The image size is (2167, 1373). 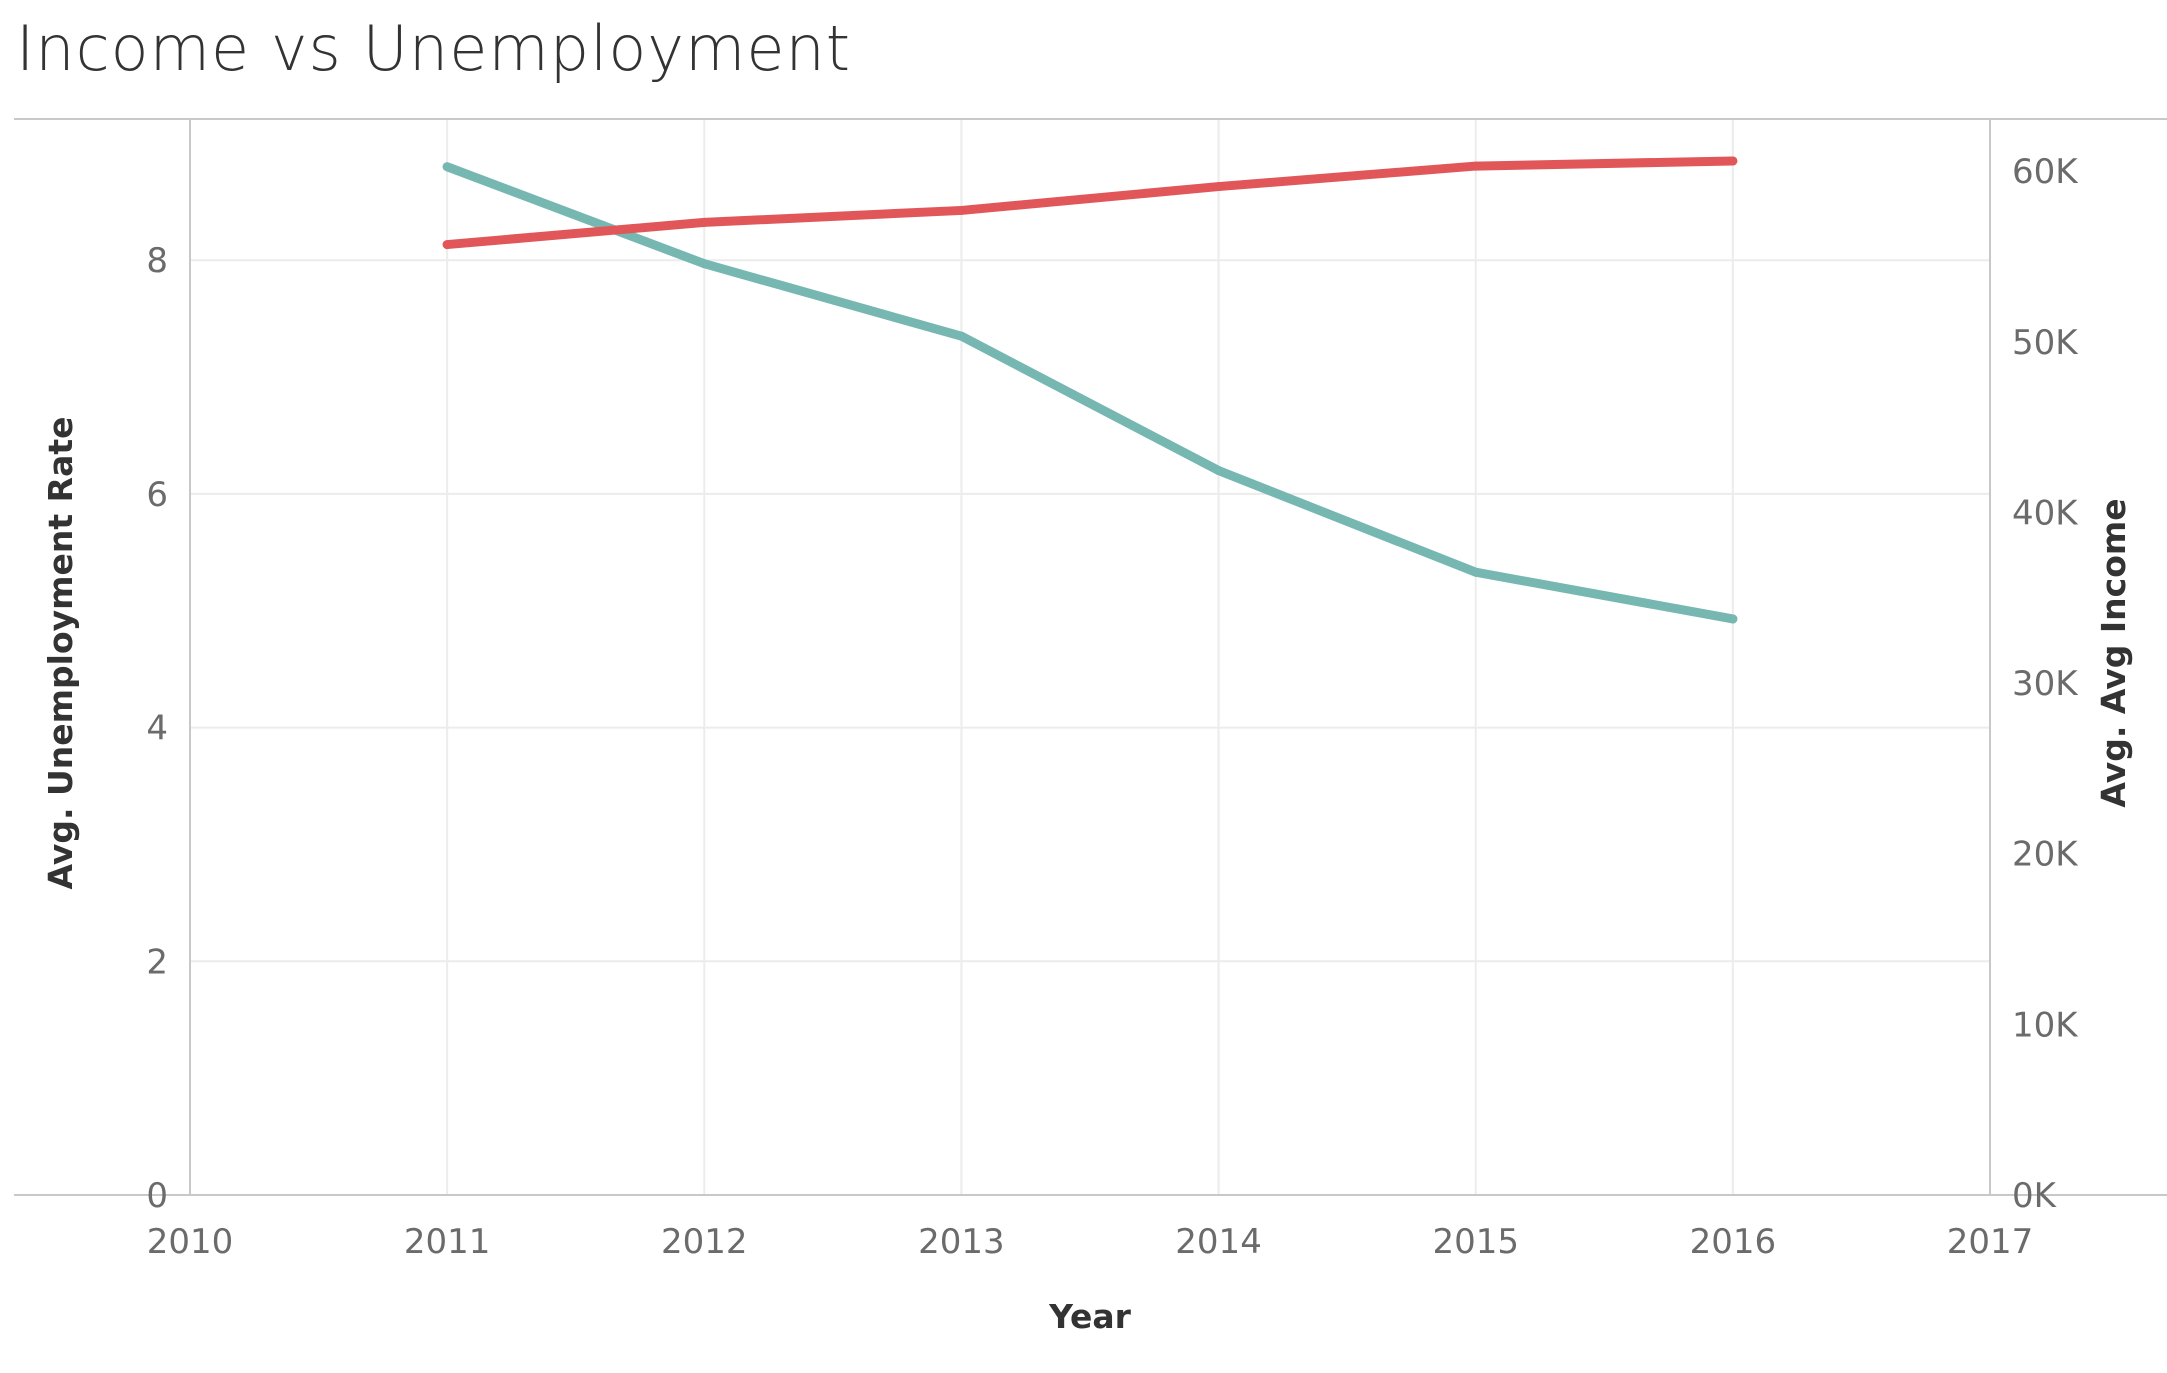 I want to click on income-line, so click(x=1090, y=203).